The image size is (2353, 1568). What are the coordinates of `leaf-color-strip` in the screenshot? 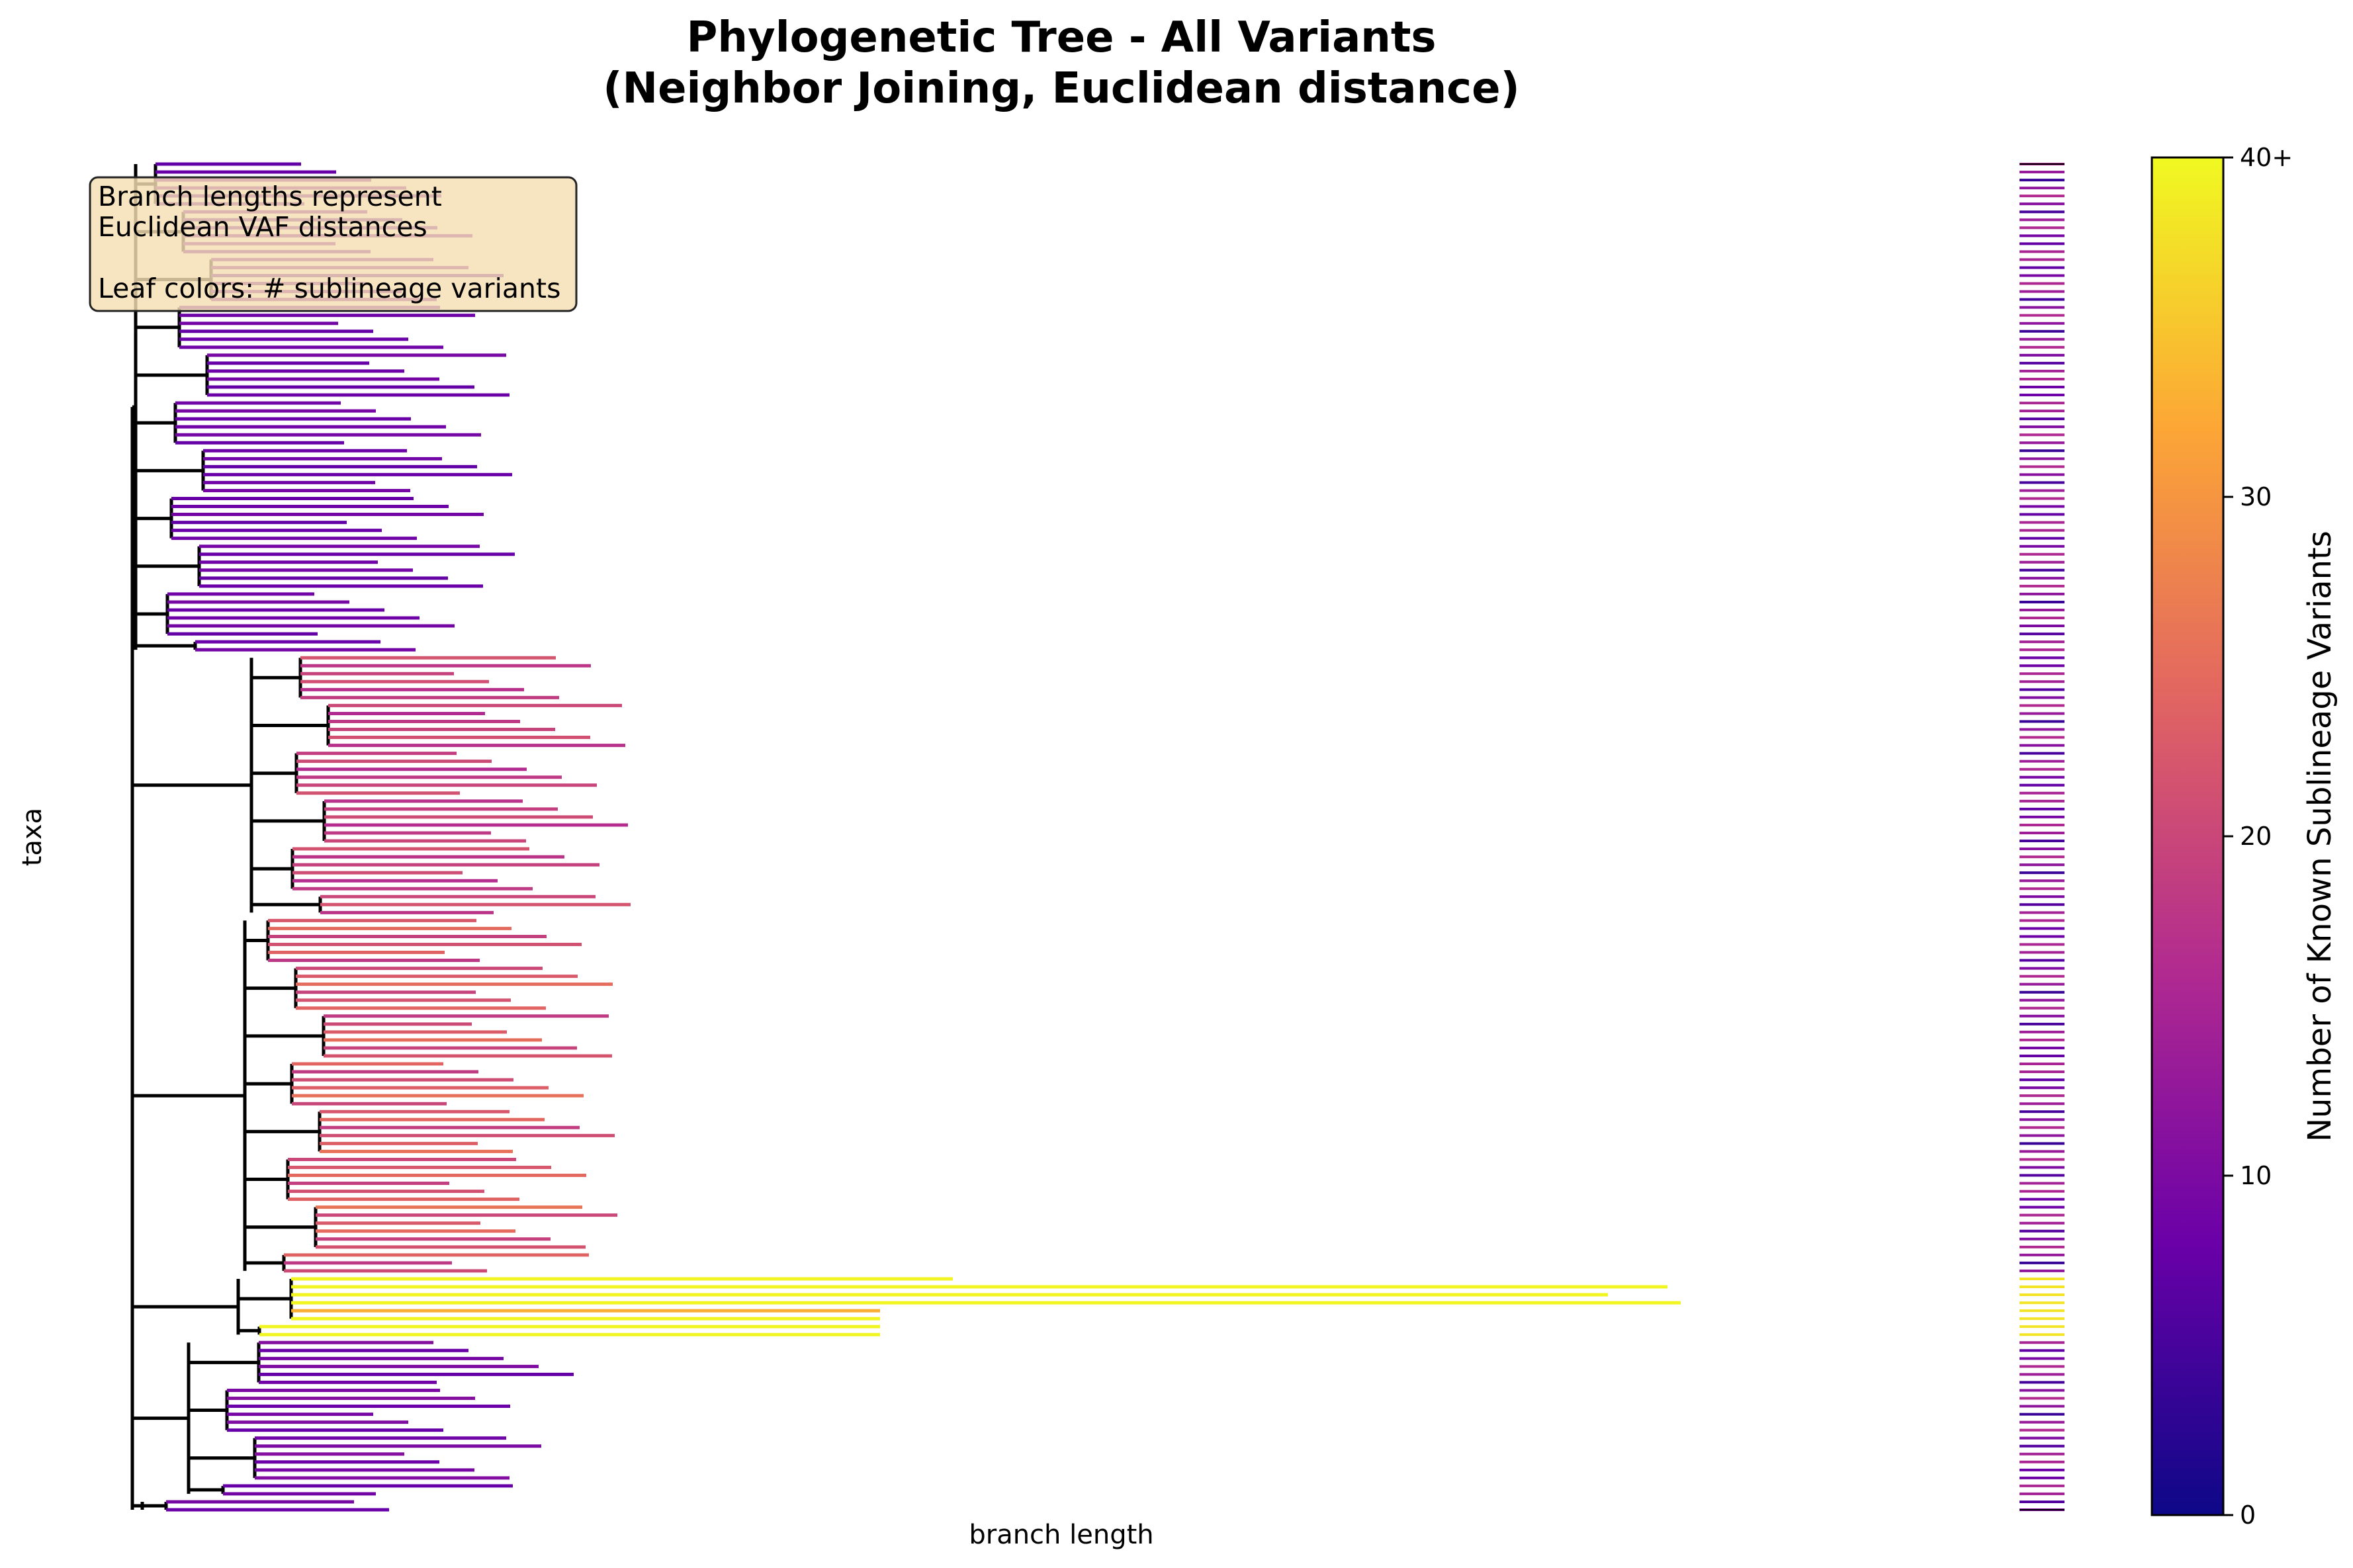 It's located at (2042, 837).